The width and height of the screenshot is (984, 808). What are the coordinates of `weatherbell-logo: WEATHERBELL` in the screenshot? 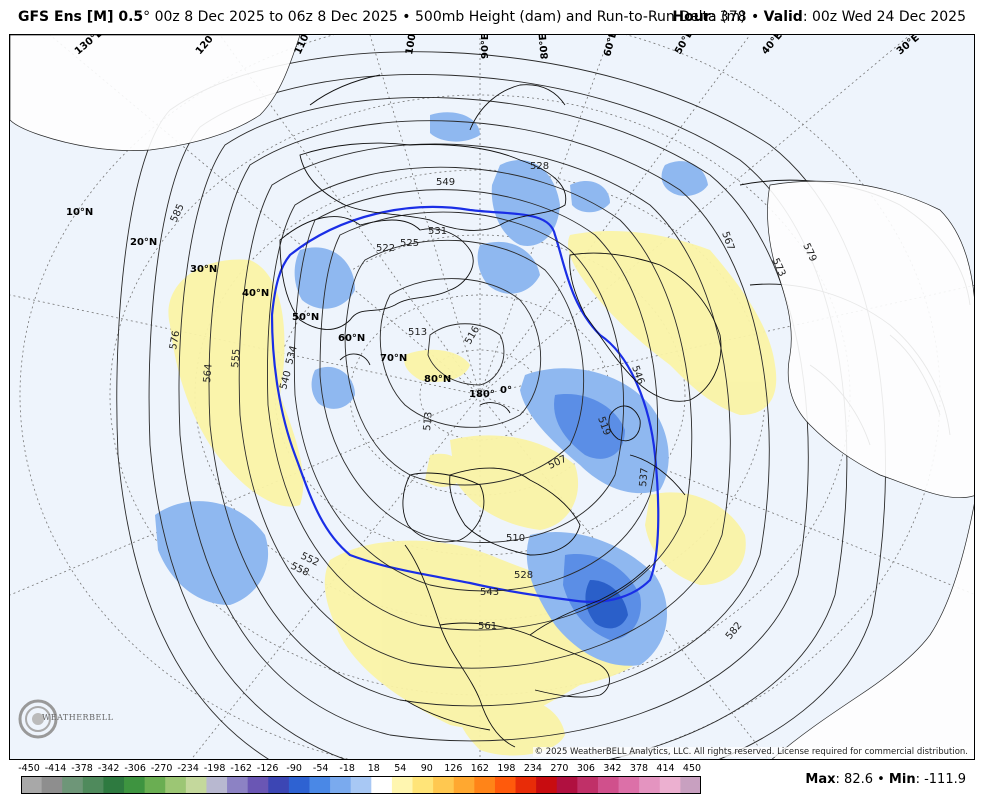 It's located at (64, 722).